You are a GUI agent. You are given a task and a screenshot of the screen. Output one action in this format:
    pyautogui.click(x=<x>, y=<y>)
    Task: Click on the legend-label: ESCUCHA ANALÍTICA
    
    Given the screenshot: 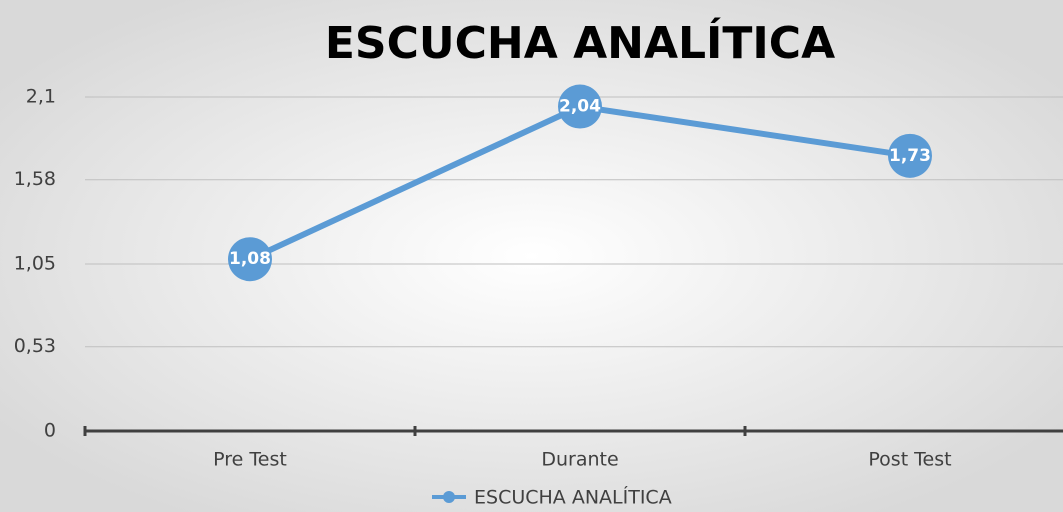 What is the action you would take?
    pyautogui.click(x=573, y=497)
    